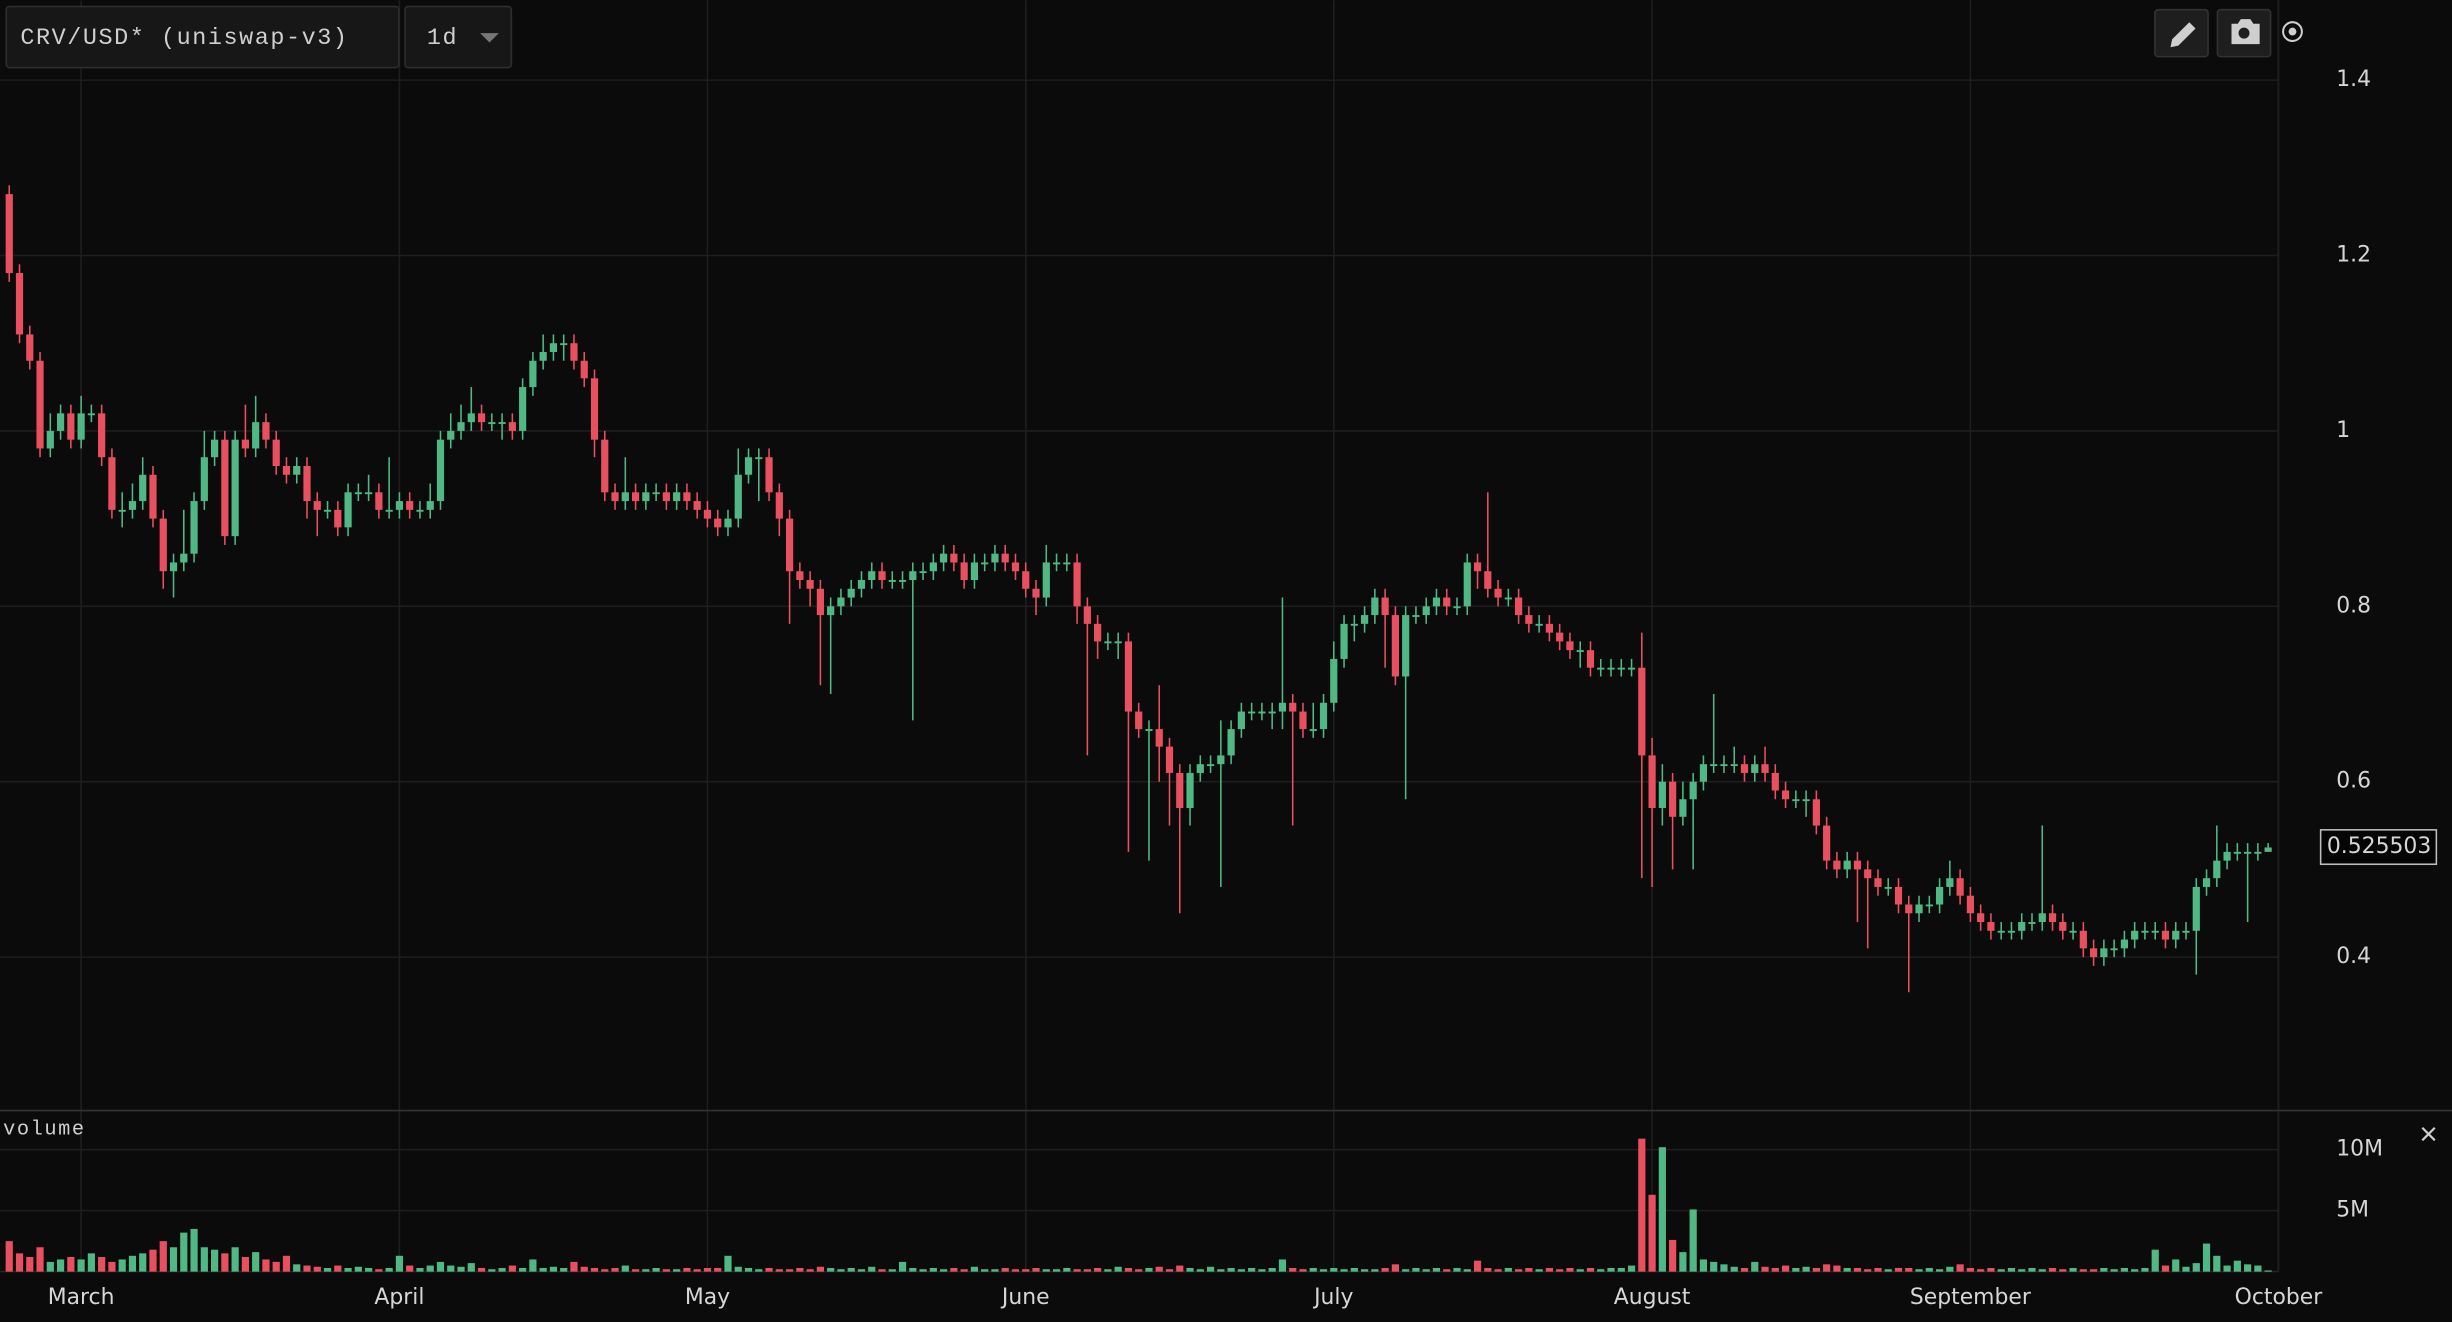 Image resolution: width=2452 pixels, height=1322 pixels. Describe the element at coordinates (1025, 1297) in the screenshot. I see `x-tick-label: June` at that location.